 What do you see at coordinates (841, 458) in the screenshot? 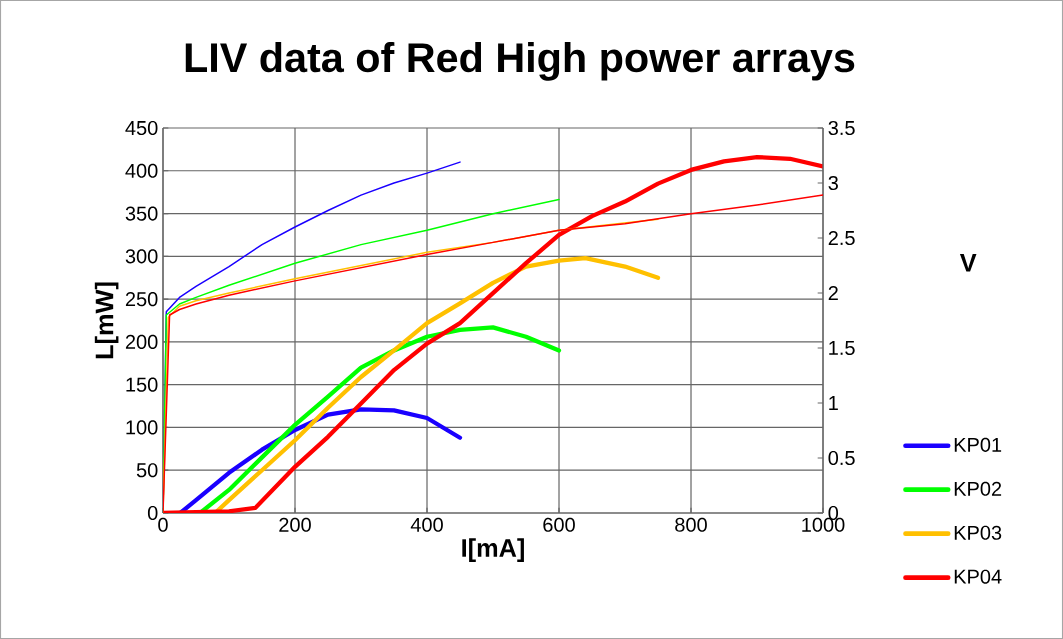
I see `y2-tick-label: 0.5` at bounding box center [841, 458].